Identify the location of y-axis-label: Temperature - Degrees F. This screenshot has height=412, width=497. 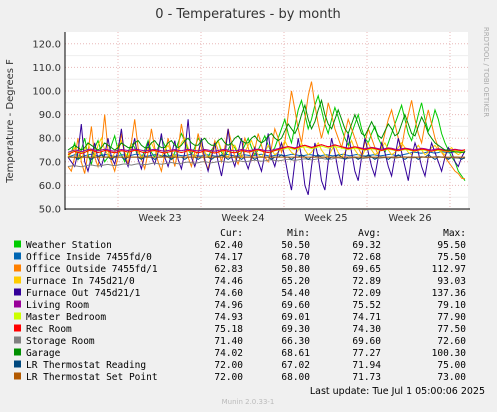
(10, 121).